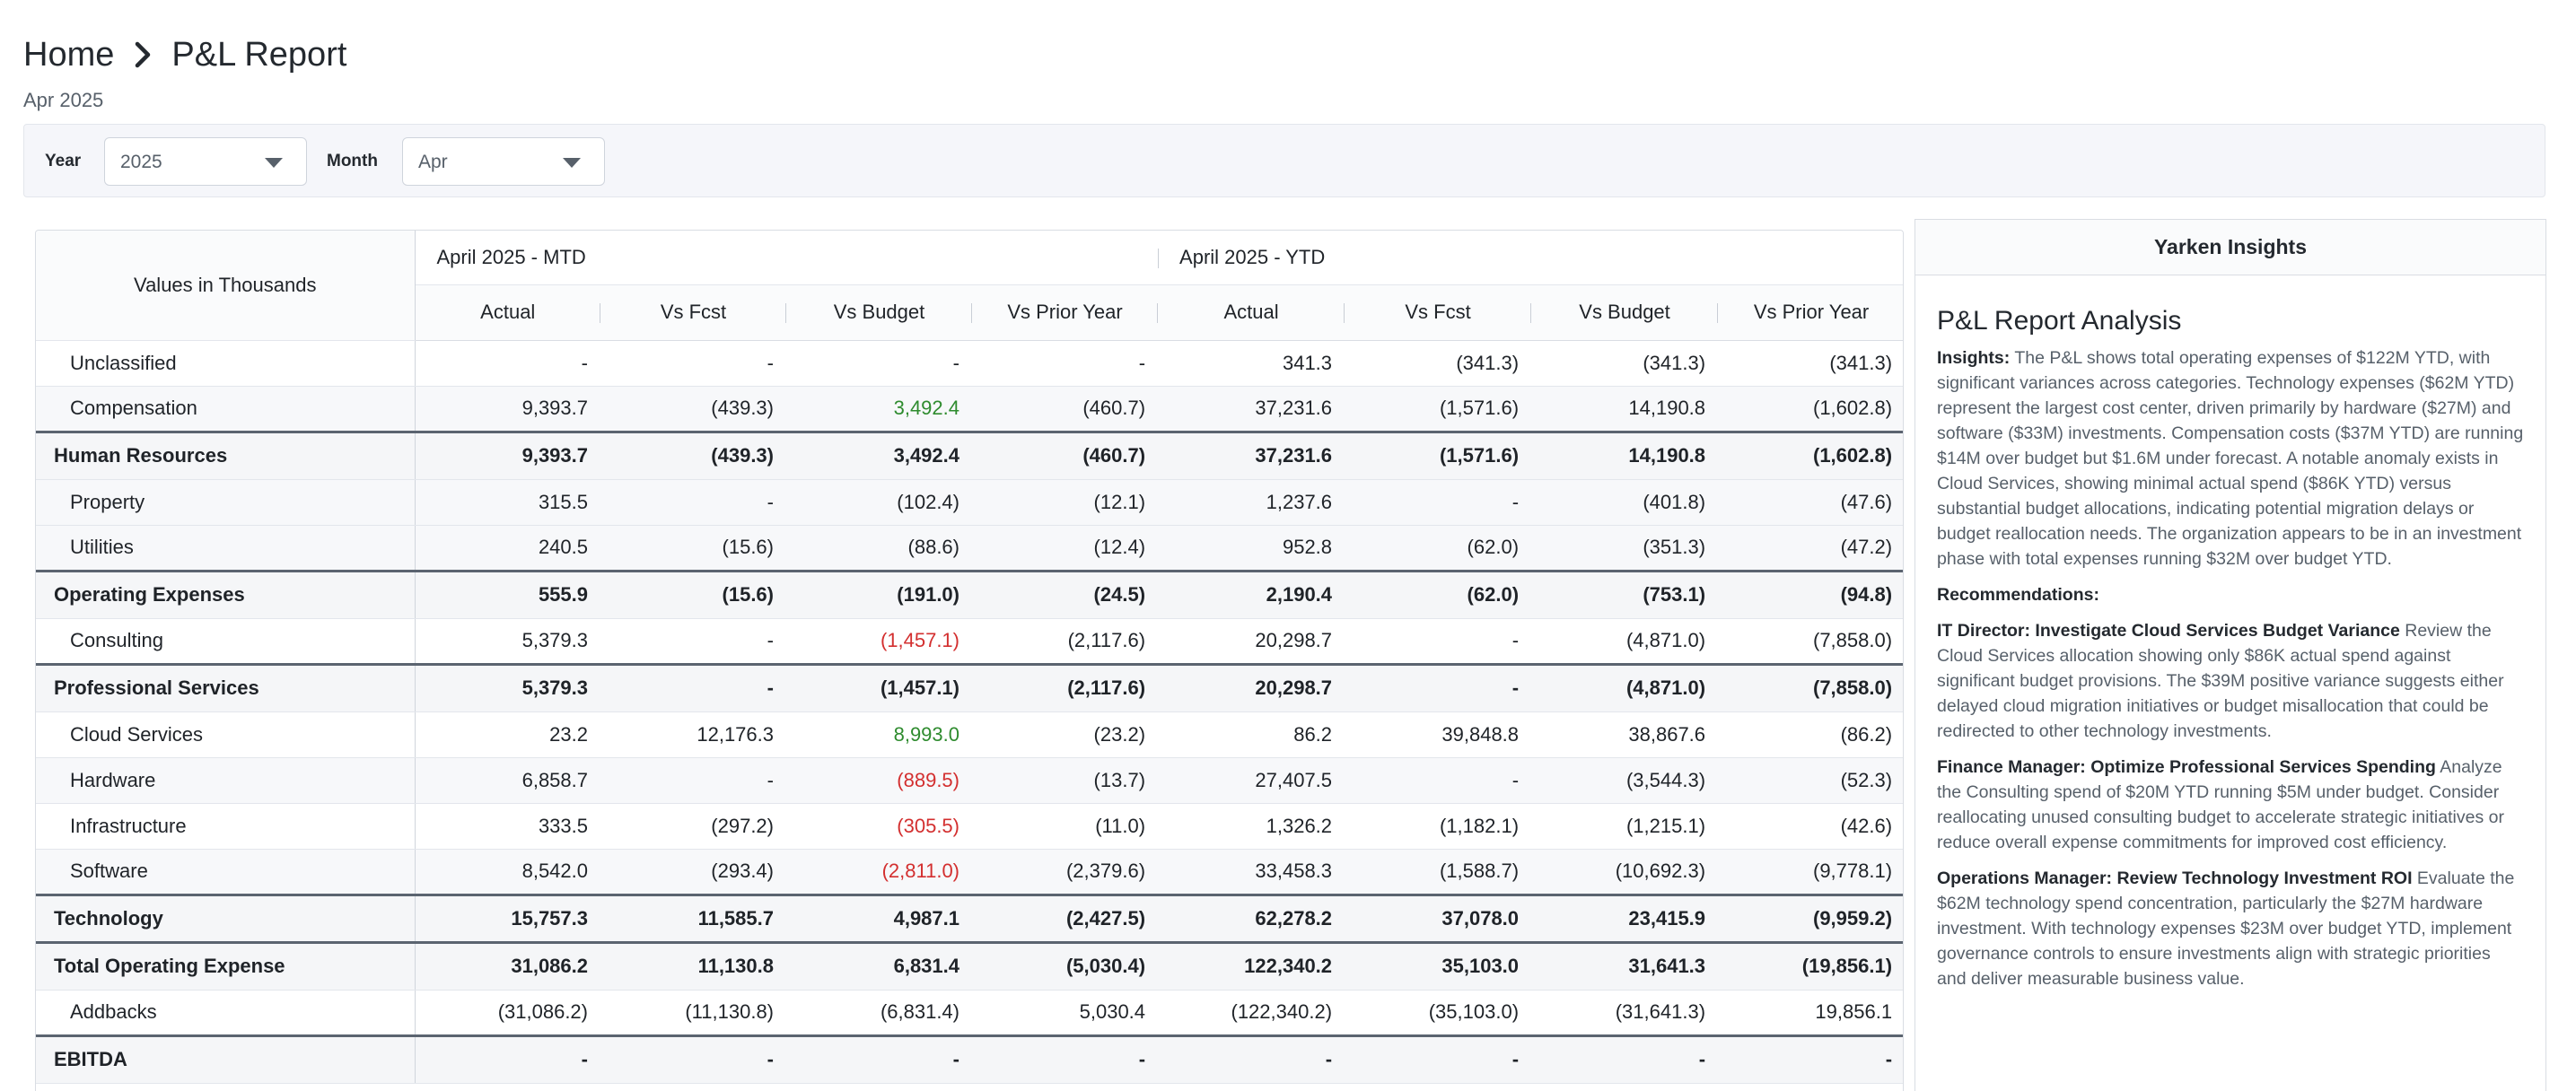 This screenshot has height=1091, width=2576. Describe the element at coordinates (1810, 780) in the screenshot. I see `table-cell: (52.3)` at that location.